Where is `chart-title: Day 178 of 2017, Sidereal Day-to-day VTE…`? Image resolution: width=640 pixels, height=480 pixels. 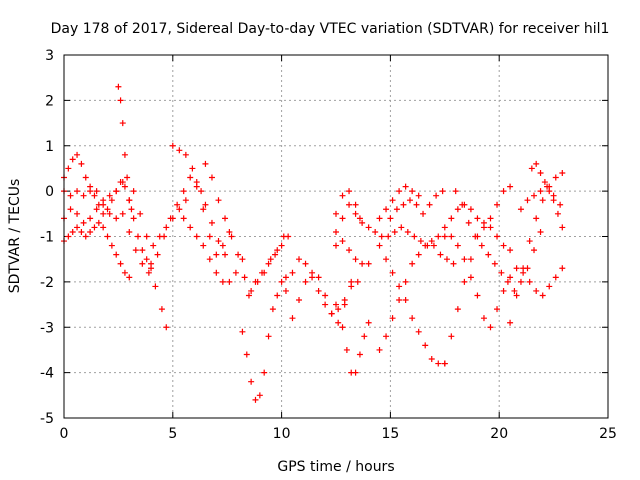
chart-title: Day 178 of 2017, Sidereal Day-to-day VTE… is located at coordinates (330, 29).